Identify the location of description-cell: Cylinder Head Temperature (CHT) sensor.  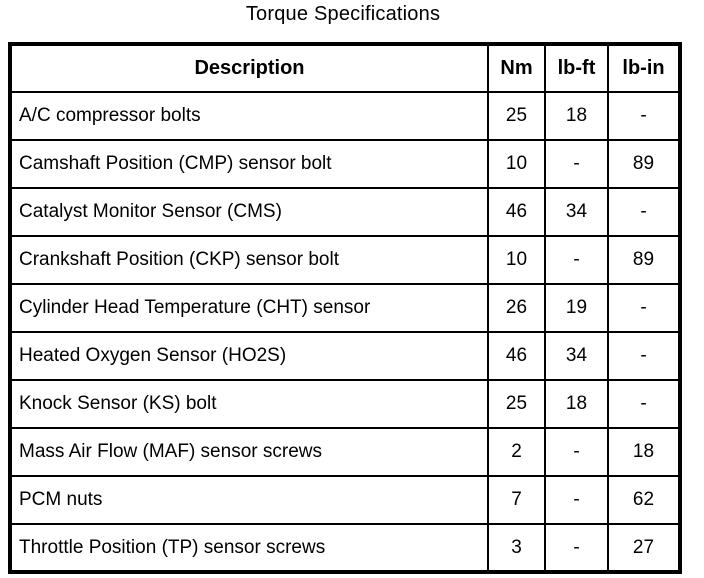
(249, 308).